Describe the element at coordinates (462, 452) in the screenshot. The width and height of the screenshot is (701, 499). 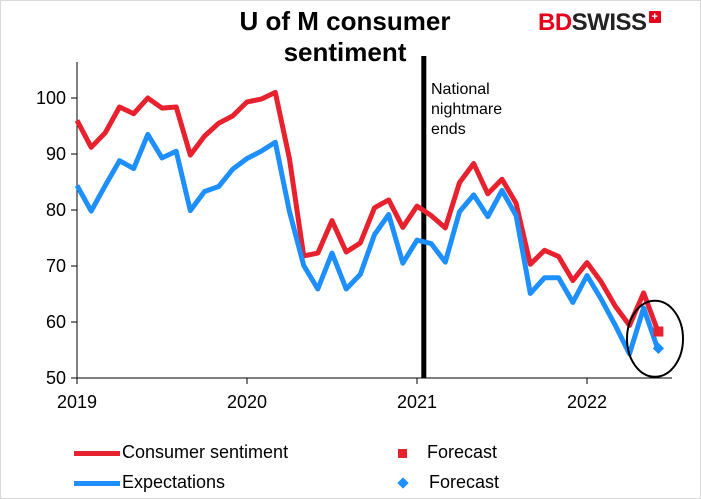
I see `legend-label-forecast-red: Forecast` at that location.